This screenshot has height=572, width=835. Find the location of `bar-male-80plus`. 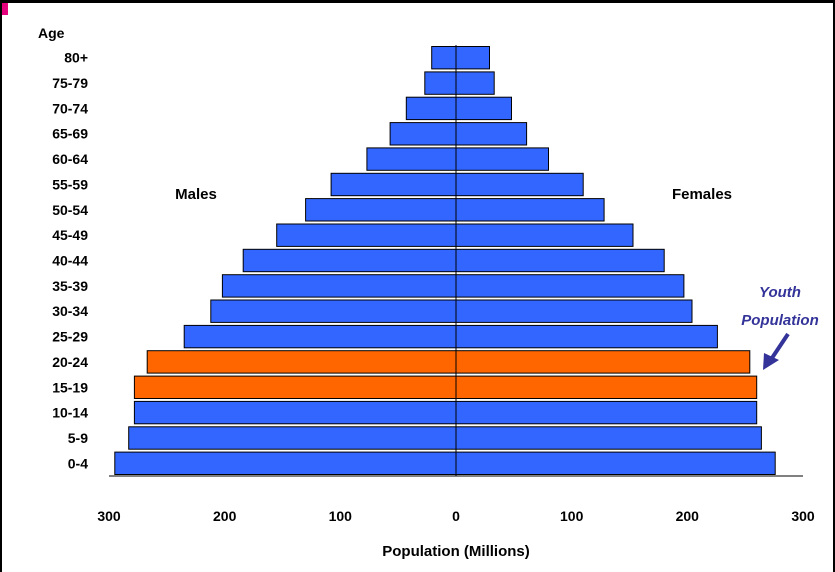

bar-male-80plus is located at coordinates (444, 58).